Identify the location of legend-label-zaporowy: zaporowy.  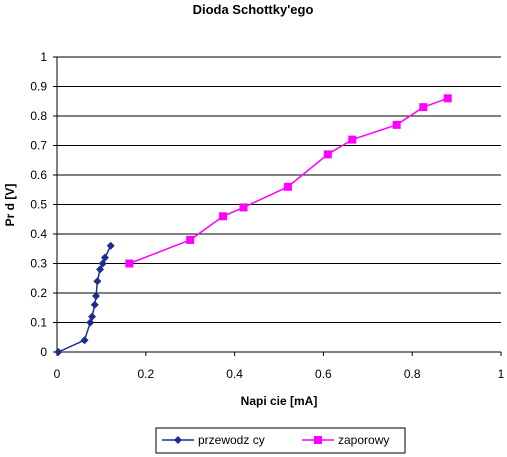
(363, 440).